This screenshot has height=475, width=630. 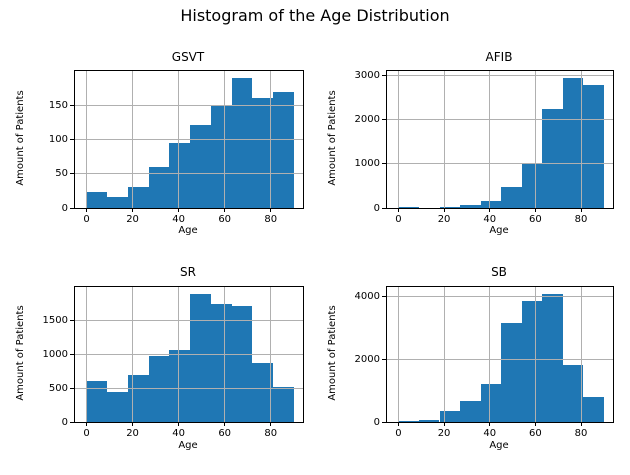 I want to click on y-tick-label: 50, so click(x=61, y=174).